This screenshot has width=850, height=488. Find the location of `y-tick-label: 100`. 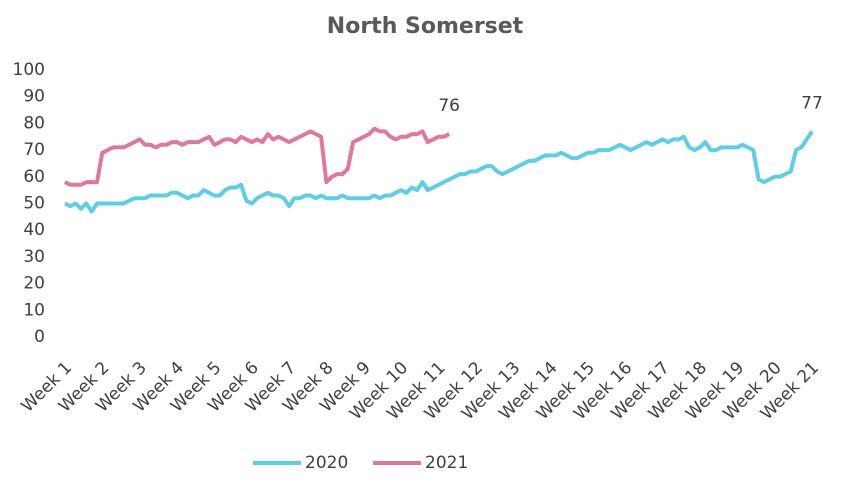

y-tick-label: 100 is located at coordinates (29, 70).